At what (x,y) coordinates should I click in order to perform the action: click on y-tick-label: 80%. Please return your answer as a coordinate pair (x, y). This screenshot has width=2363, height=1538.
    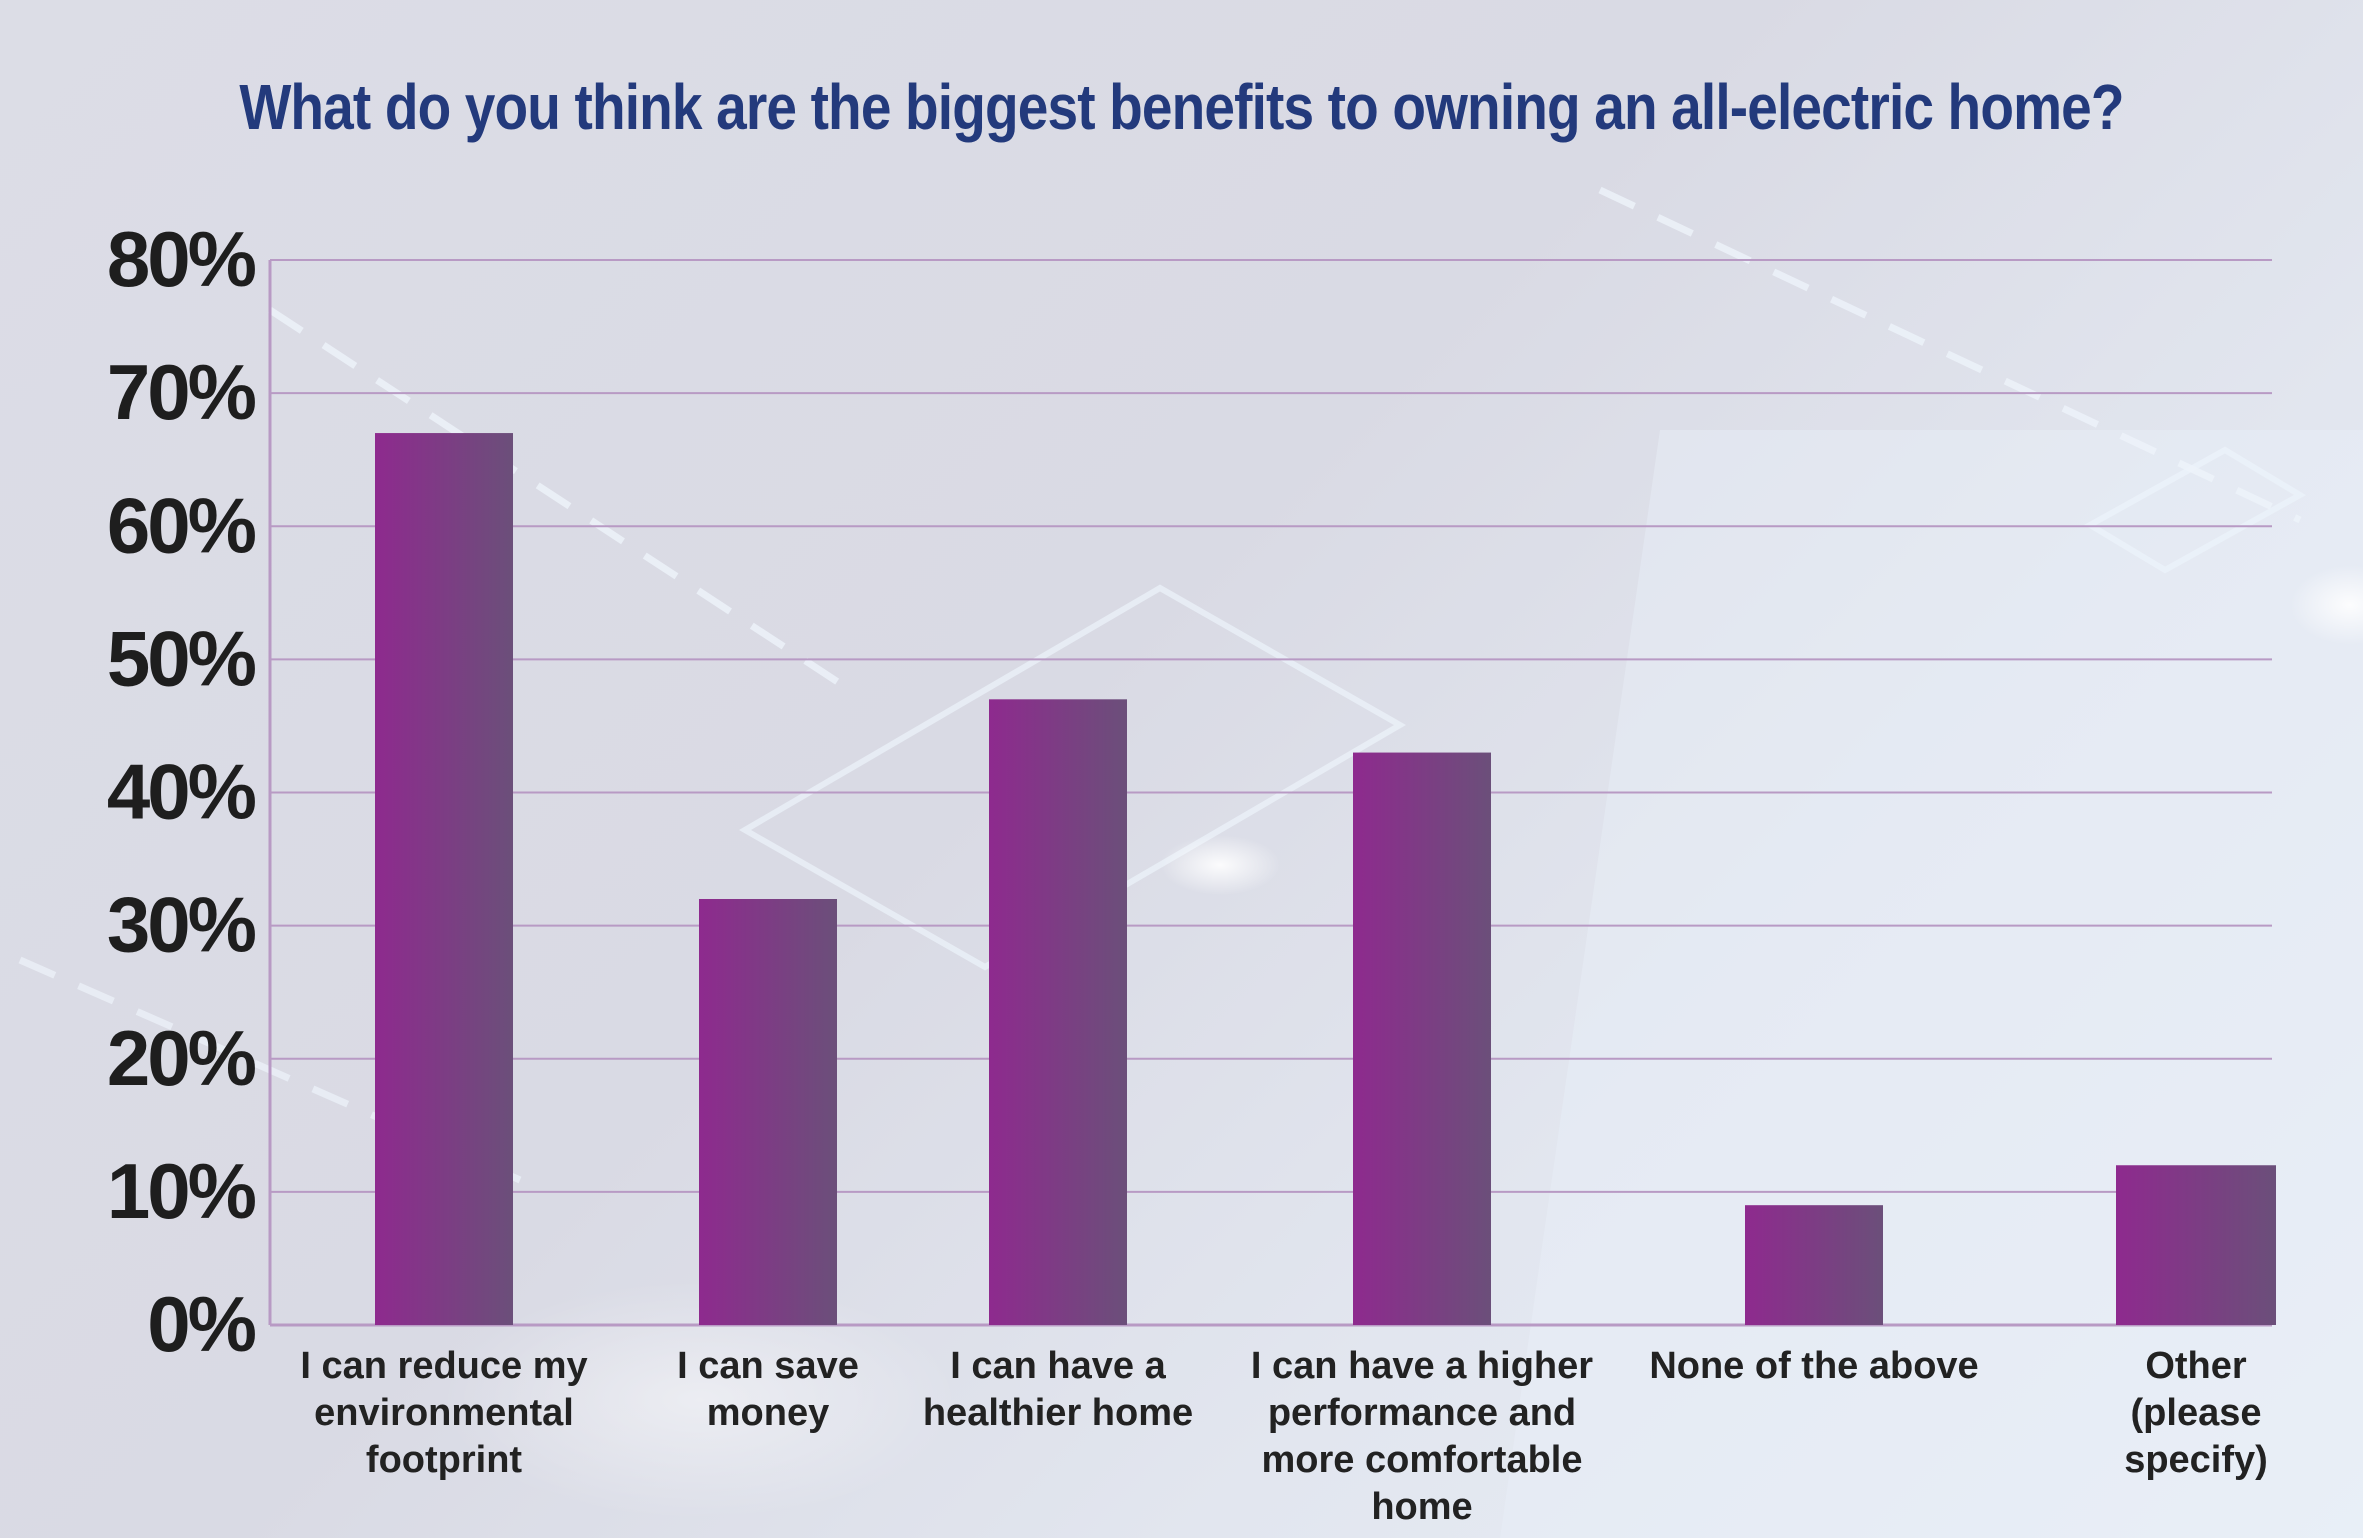
    Looking at the image, I should click on (181, 259).